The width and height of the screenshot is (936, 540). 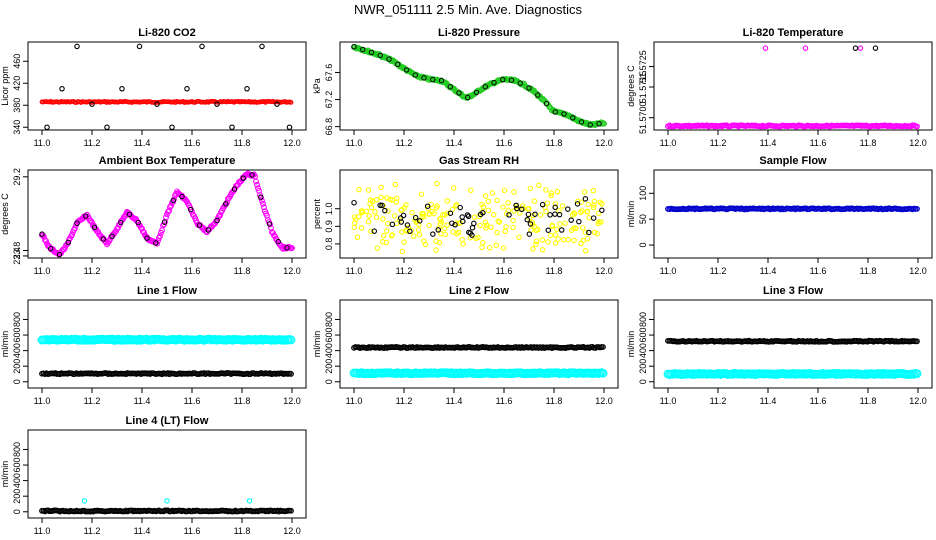 I want to click on y-tick-label: 29.2, so click(x=17, y=177).